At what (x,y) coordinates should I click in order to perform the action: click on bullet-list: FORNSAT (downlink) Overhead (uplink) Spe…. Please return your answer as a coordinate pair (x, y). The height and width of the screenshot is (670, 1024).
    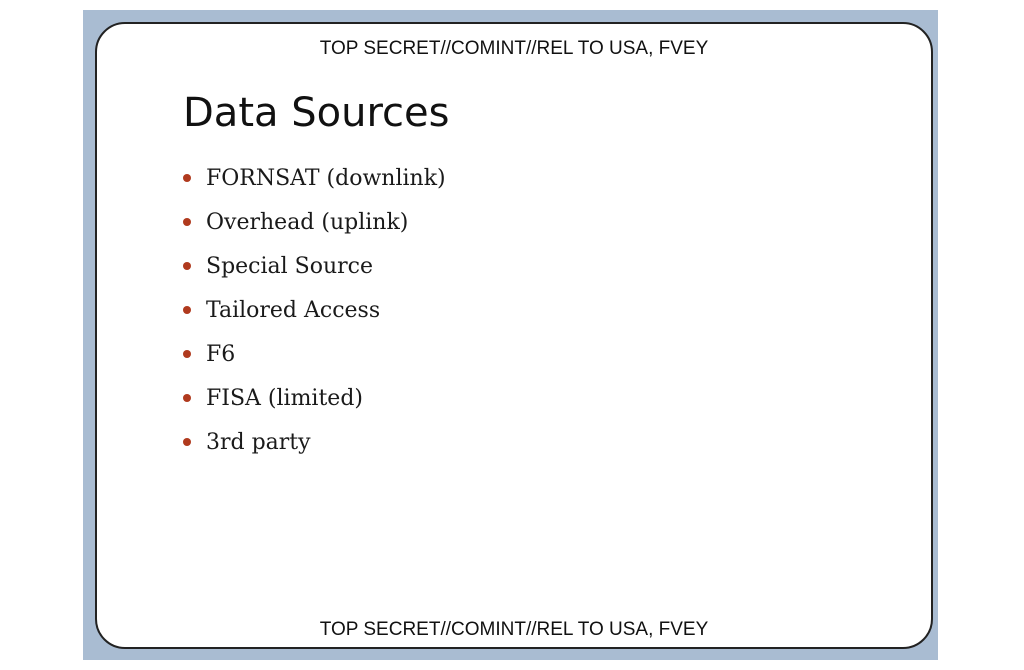
    Looking at the image, I should click on (314, 310).